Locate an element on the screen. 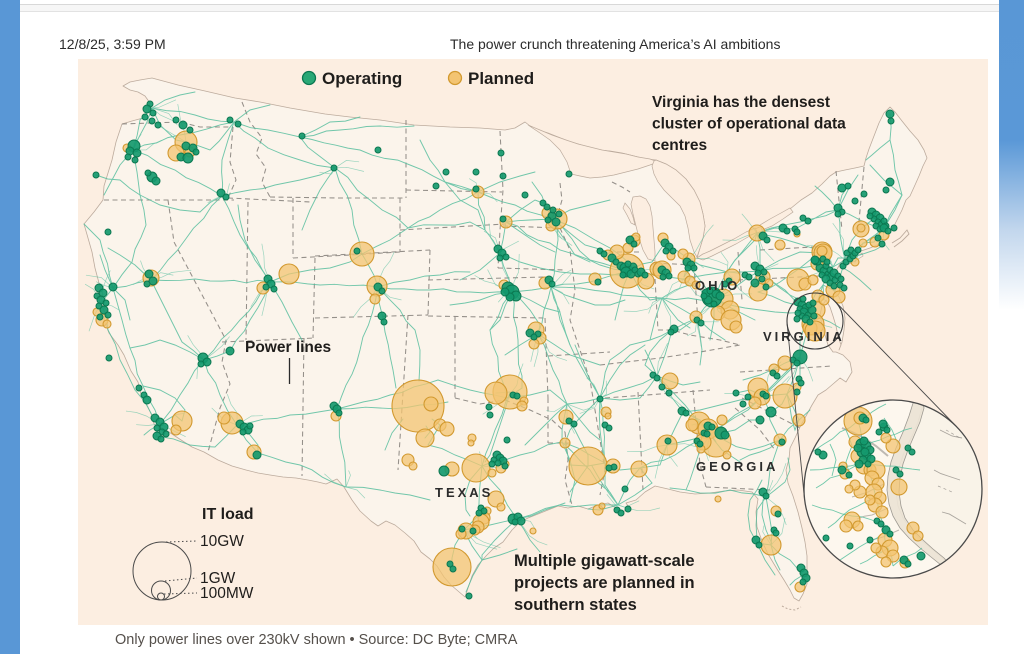 This screenshot has width=1024, height=654. svg-text: southern states is located at coordinates (575, 605).